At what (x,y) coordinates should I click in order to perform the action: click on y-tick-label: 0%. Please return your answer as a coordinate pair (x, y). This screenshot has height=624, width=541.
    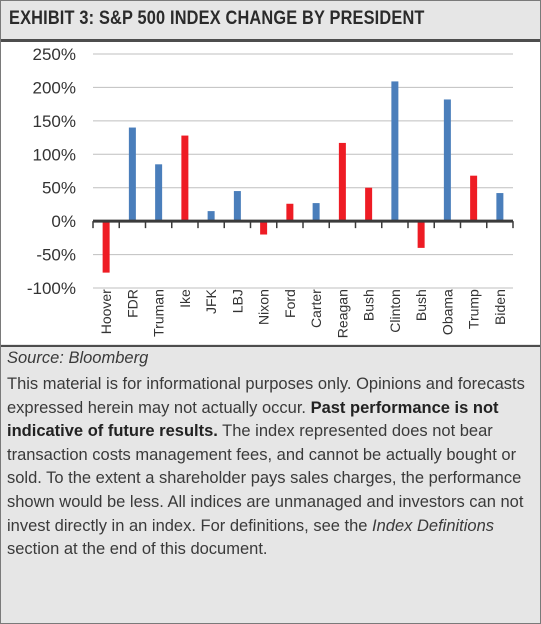
    Looking at the image, I should click on (63, 221).